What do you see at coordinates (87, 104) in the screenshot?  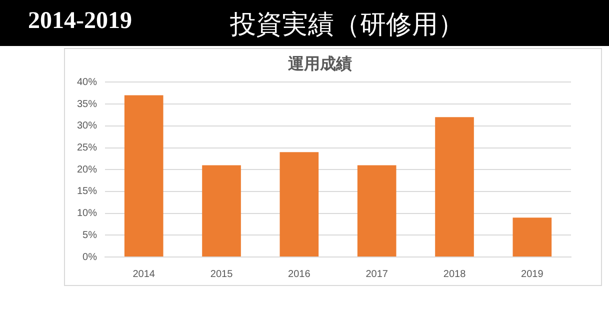 I see `y-tick-label: 35%` at bounding box center [87, 104].